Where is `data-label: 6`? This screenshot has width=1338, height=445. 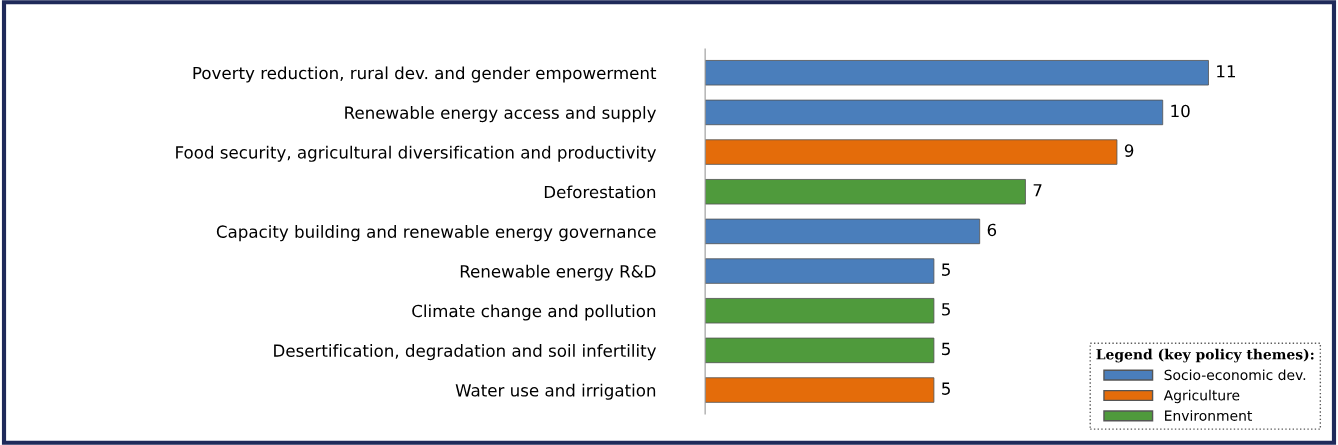 data-label: 6 is located at coordinates (992, 230).